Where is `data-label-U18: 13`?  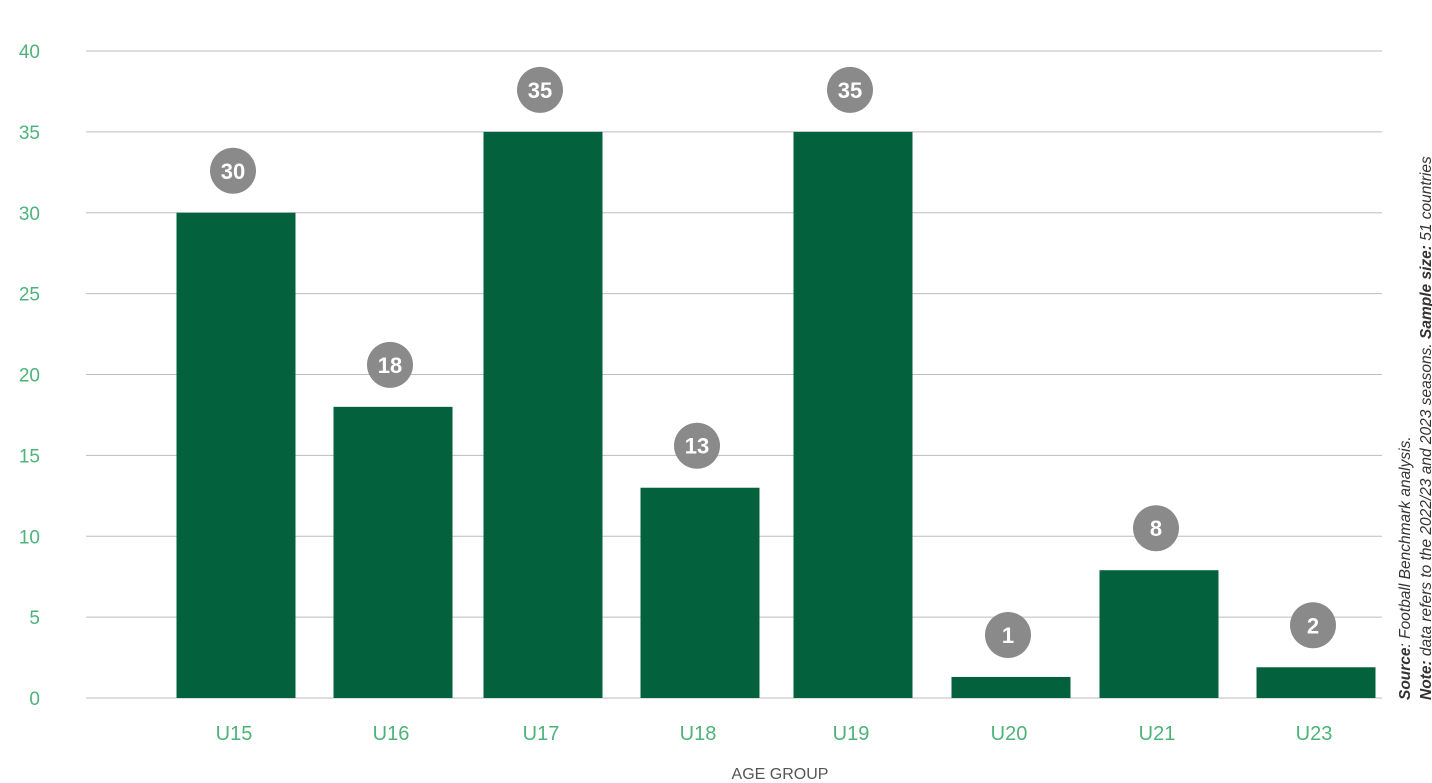 data-label-U18: 13 is located at coordinates (697, 445).